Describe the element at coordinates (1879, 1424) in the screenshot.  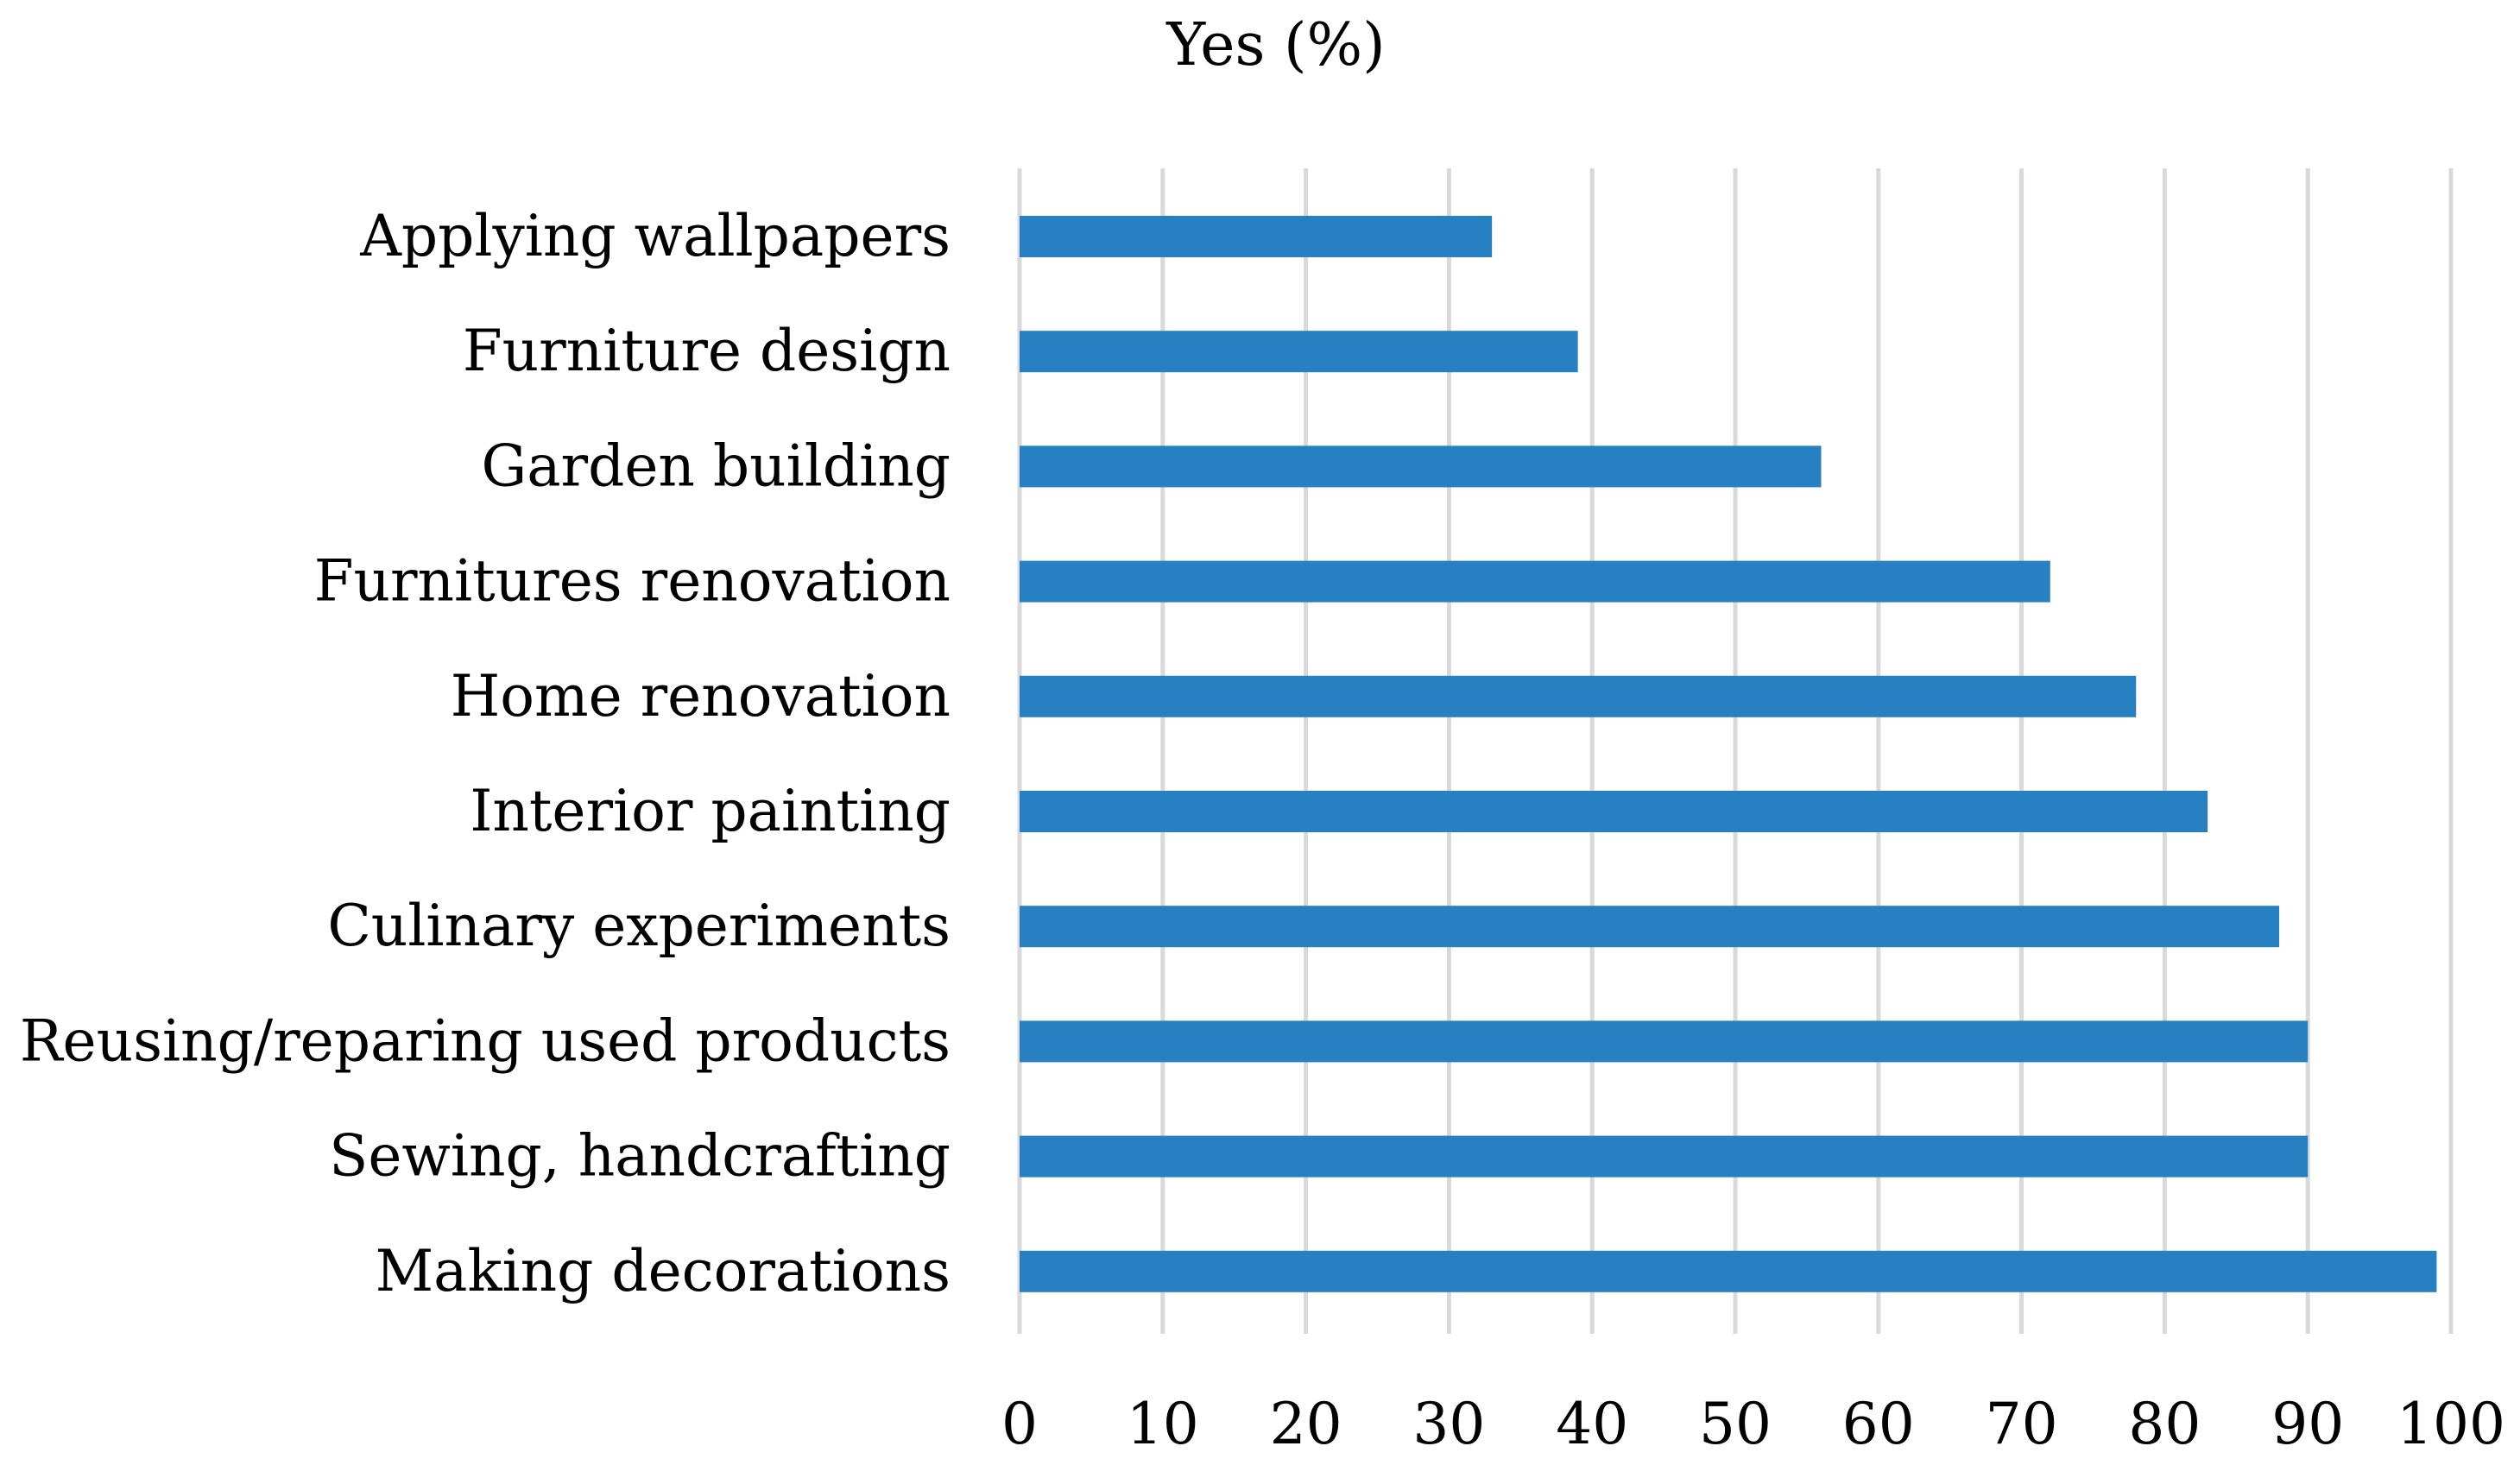
I see `x-tick-label-60: 60` at that location.